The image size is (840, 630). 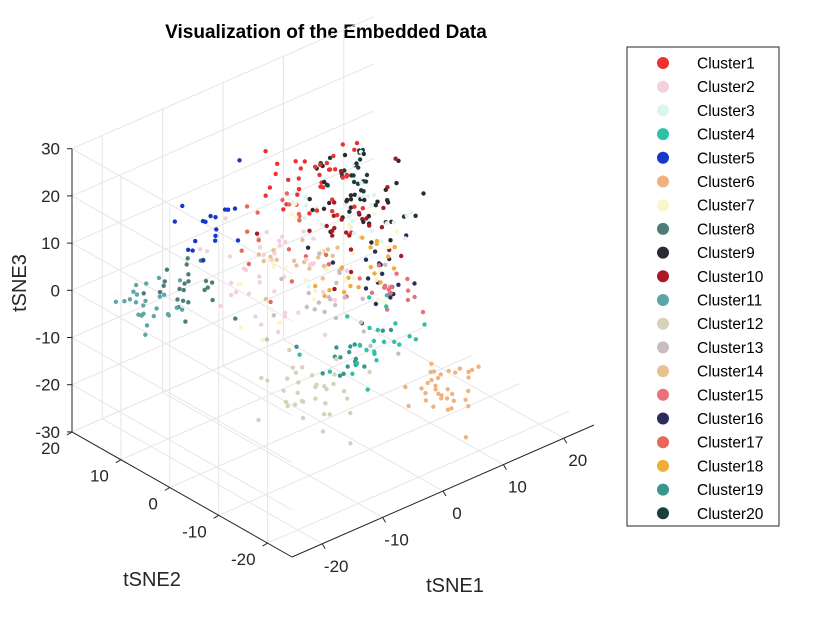 What do you see at coordinates (47, 338) in the screenshot?
I see `z-tick-label: -10` at bounding box center [47, 338].